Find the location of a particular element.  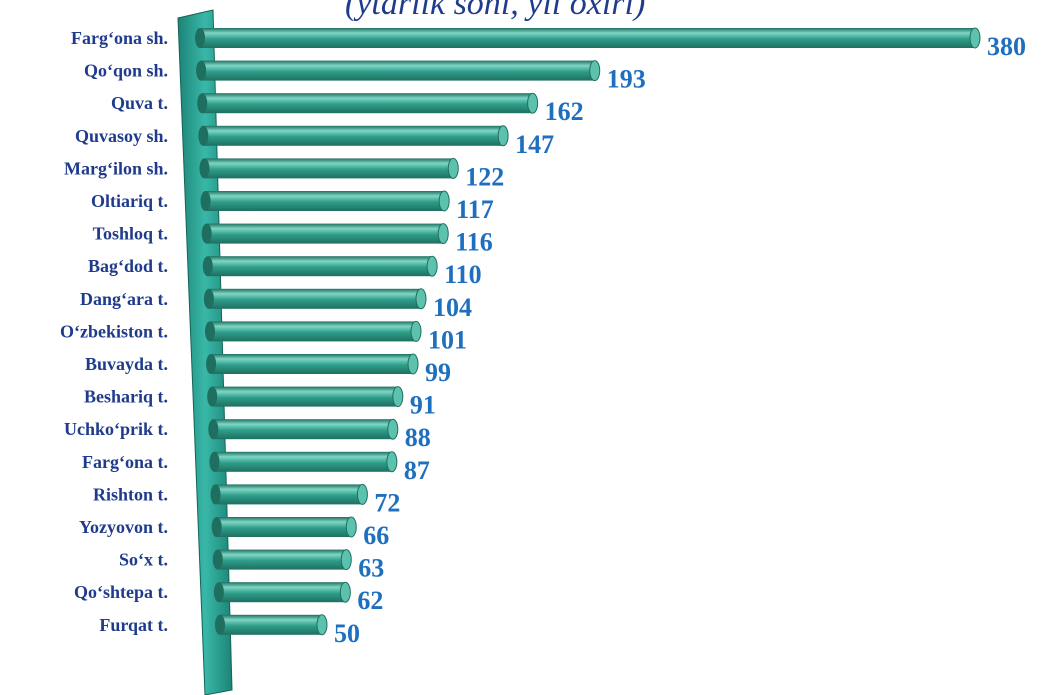

value-label: 62 is located at coordinates (370, 600).